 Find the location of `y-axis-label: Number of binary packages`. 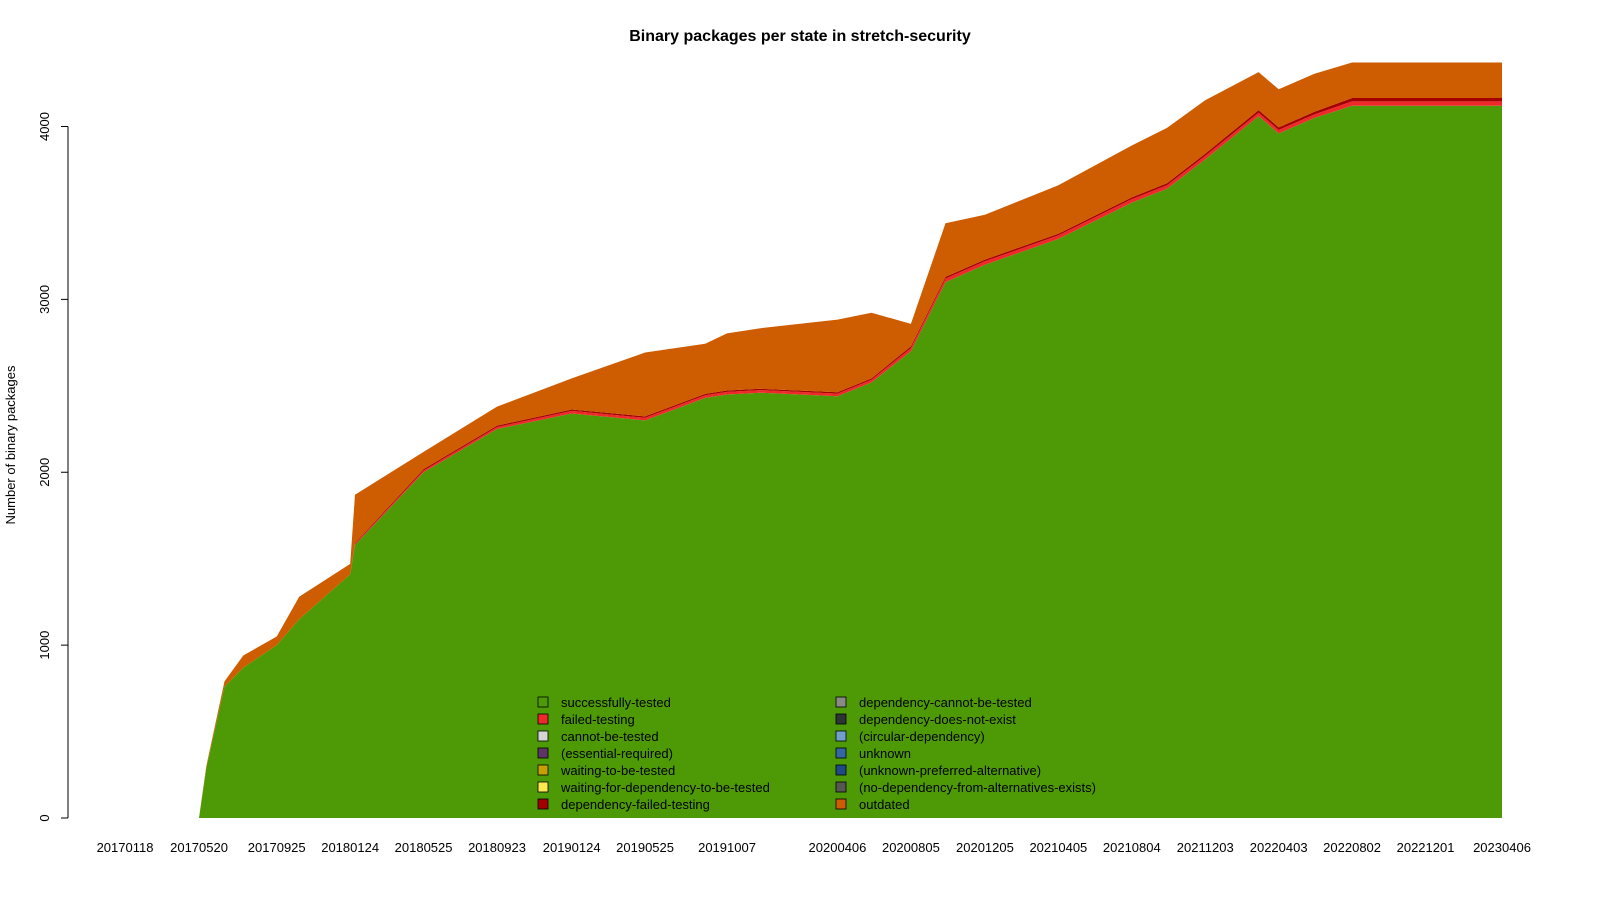

y-axis-label: Number of binary packages is located at coordinates (10, 444).